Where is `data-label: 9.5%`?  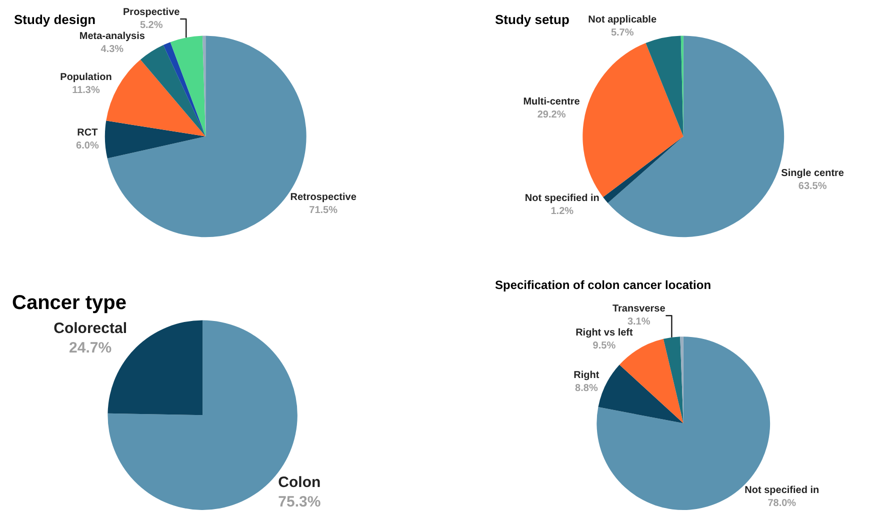 data-label: 9.5% is located at coordinates (604, 346).